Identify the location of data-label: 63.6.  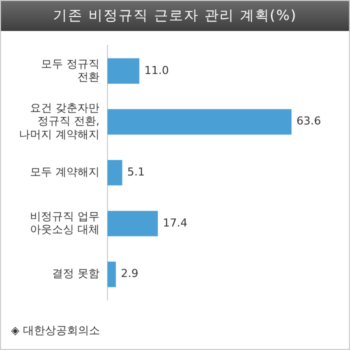
(309, 121).